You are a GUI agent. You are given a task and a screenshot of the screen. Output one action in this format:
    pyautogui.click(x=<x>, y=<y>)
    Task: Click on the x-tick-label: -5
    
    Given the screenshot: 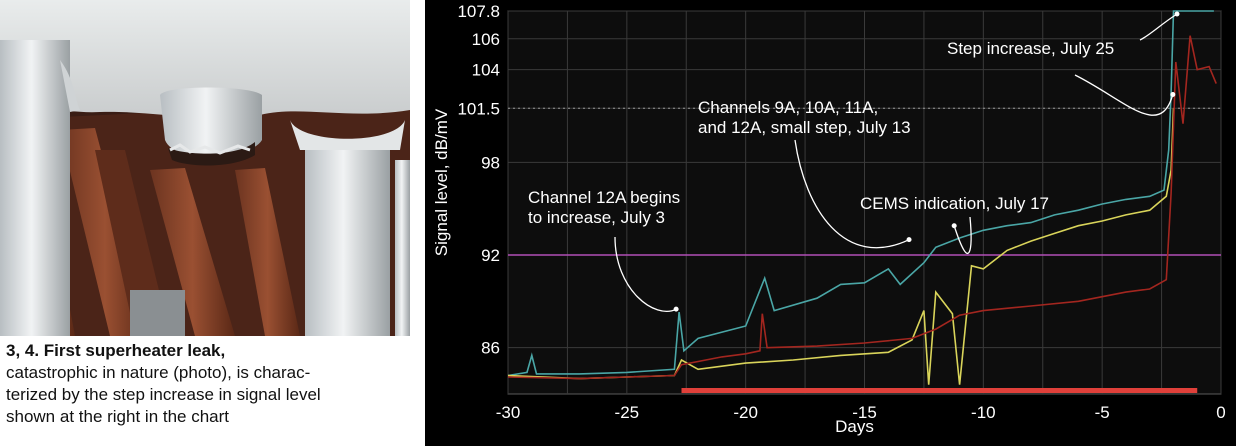 What is the action you would take?
    pyautogui.click(x=1102, y=412)
    